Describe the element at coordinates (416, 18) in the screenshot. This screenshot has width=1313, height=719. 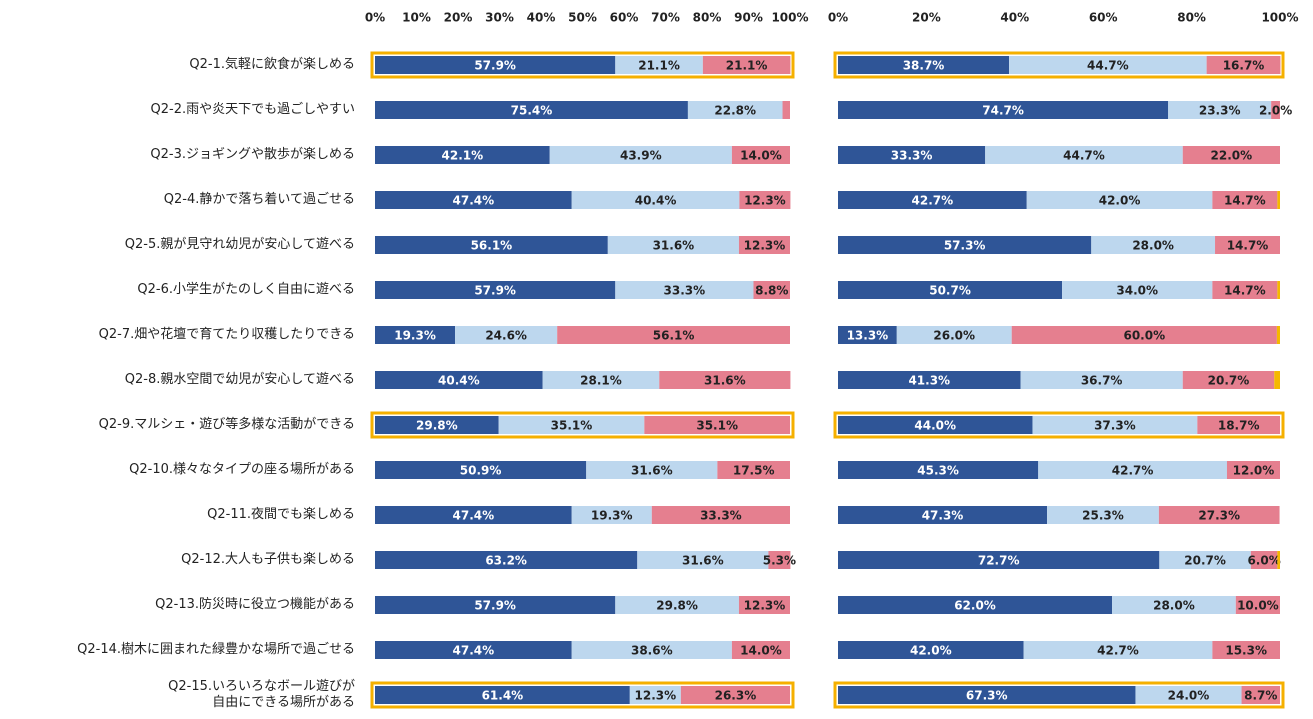
I see `x-tick-label: 10%` at that location.